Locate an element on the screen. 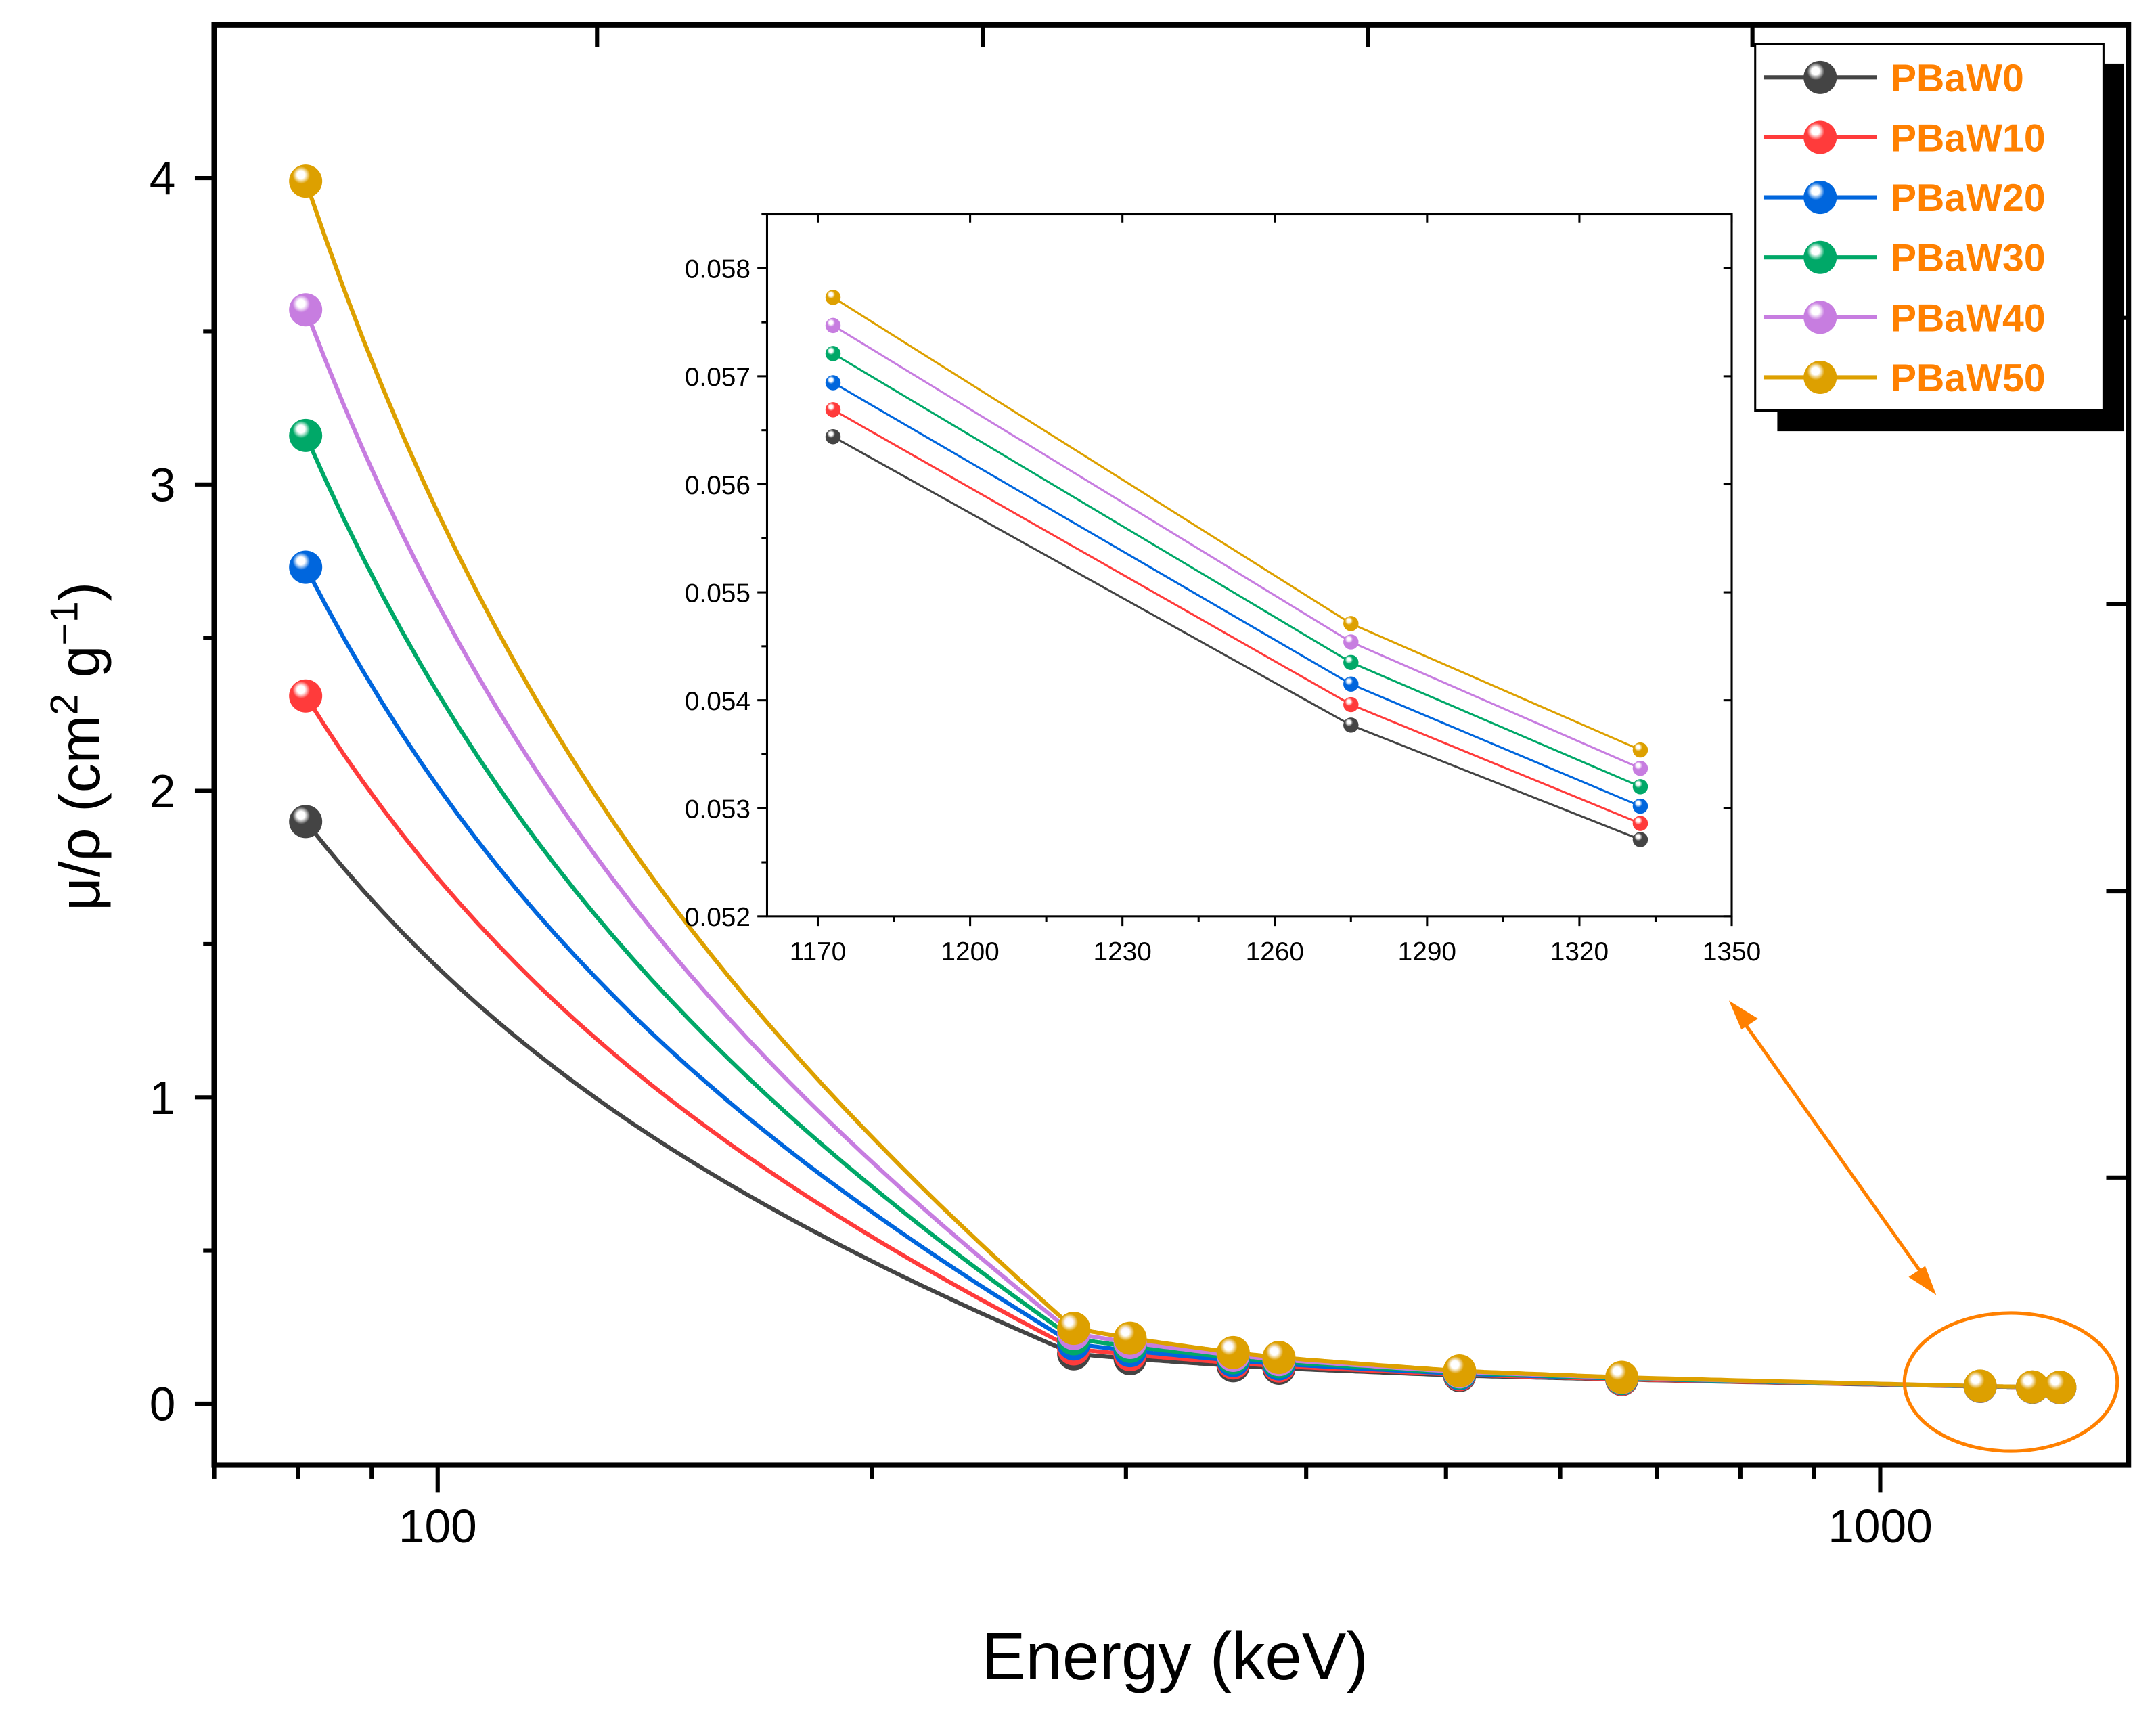 Image resolution: width=2156 pixels, height=1711 pixels. arrow-head-down is located at coordinates (1922, 1280).